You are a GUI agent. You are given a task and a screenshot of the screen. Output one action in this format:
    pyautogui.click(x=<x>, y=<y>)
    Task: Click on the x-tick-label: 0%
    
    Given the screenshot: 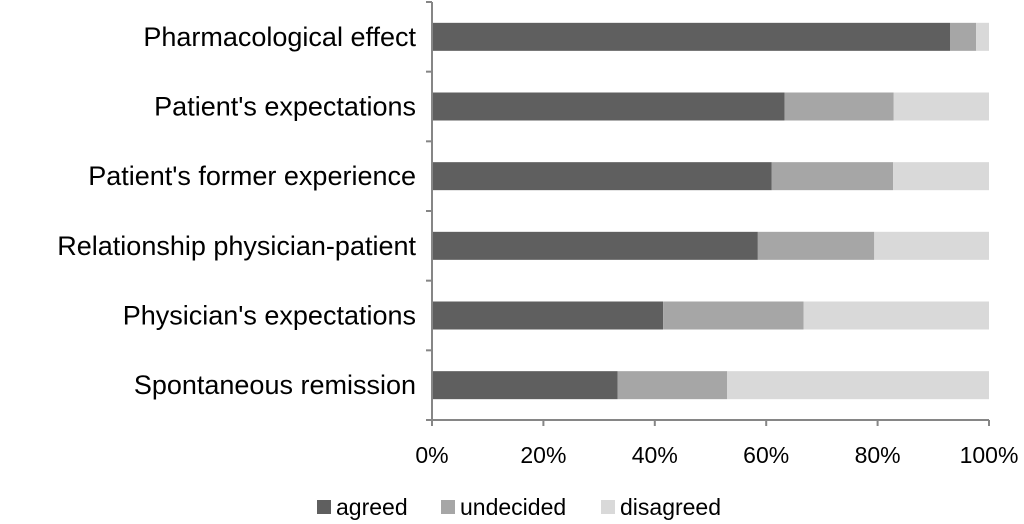 What is the action you would take?
    pyautogui.click(x=431, y=455)
    